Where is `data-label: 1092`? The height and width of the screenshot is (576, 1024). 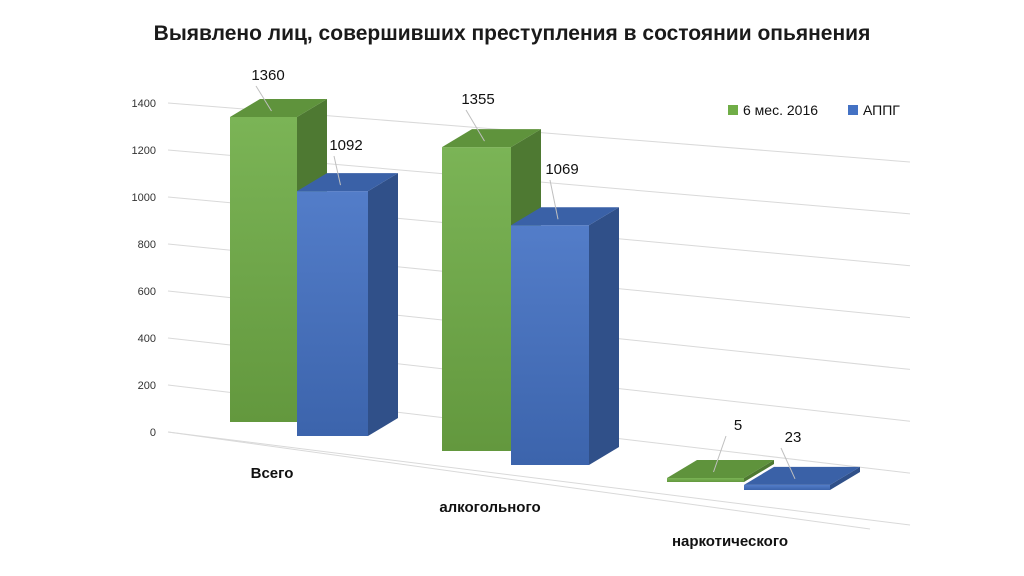
data-label: 1092 is located at coordinates (345, 145).